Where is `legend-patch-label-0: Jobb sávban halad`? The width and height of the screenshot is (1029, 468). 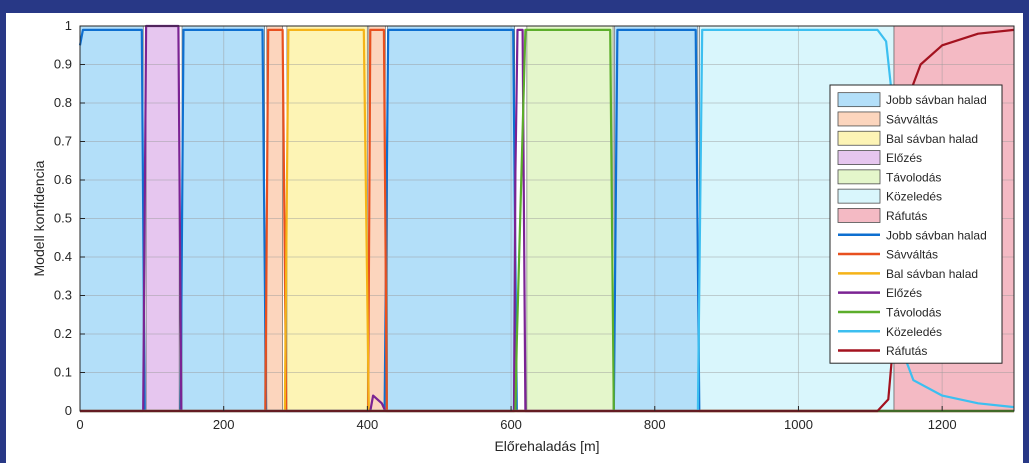
legend-patch-label-0: Jobb sávban halad is located at coordinates (936, 100).